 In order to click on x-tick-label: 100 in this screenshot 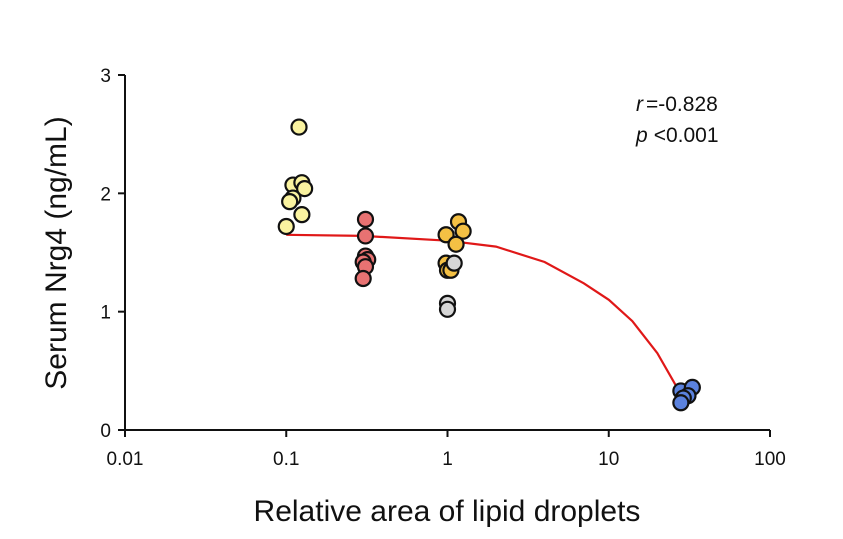, I will do `click(770, 459)`.